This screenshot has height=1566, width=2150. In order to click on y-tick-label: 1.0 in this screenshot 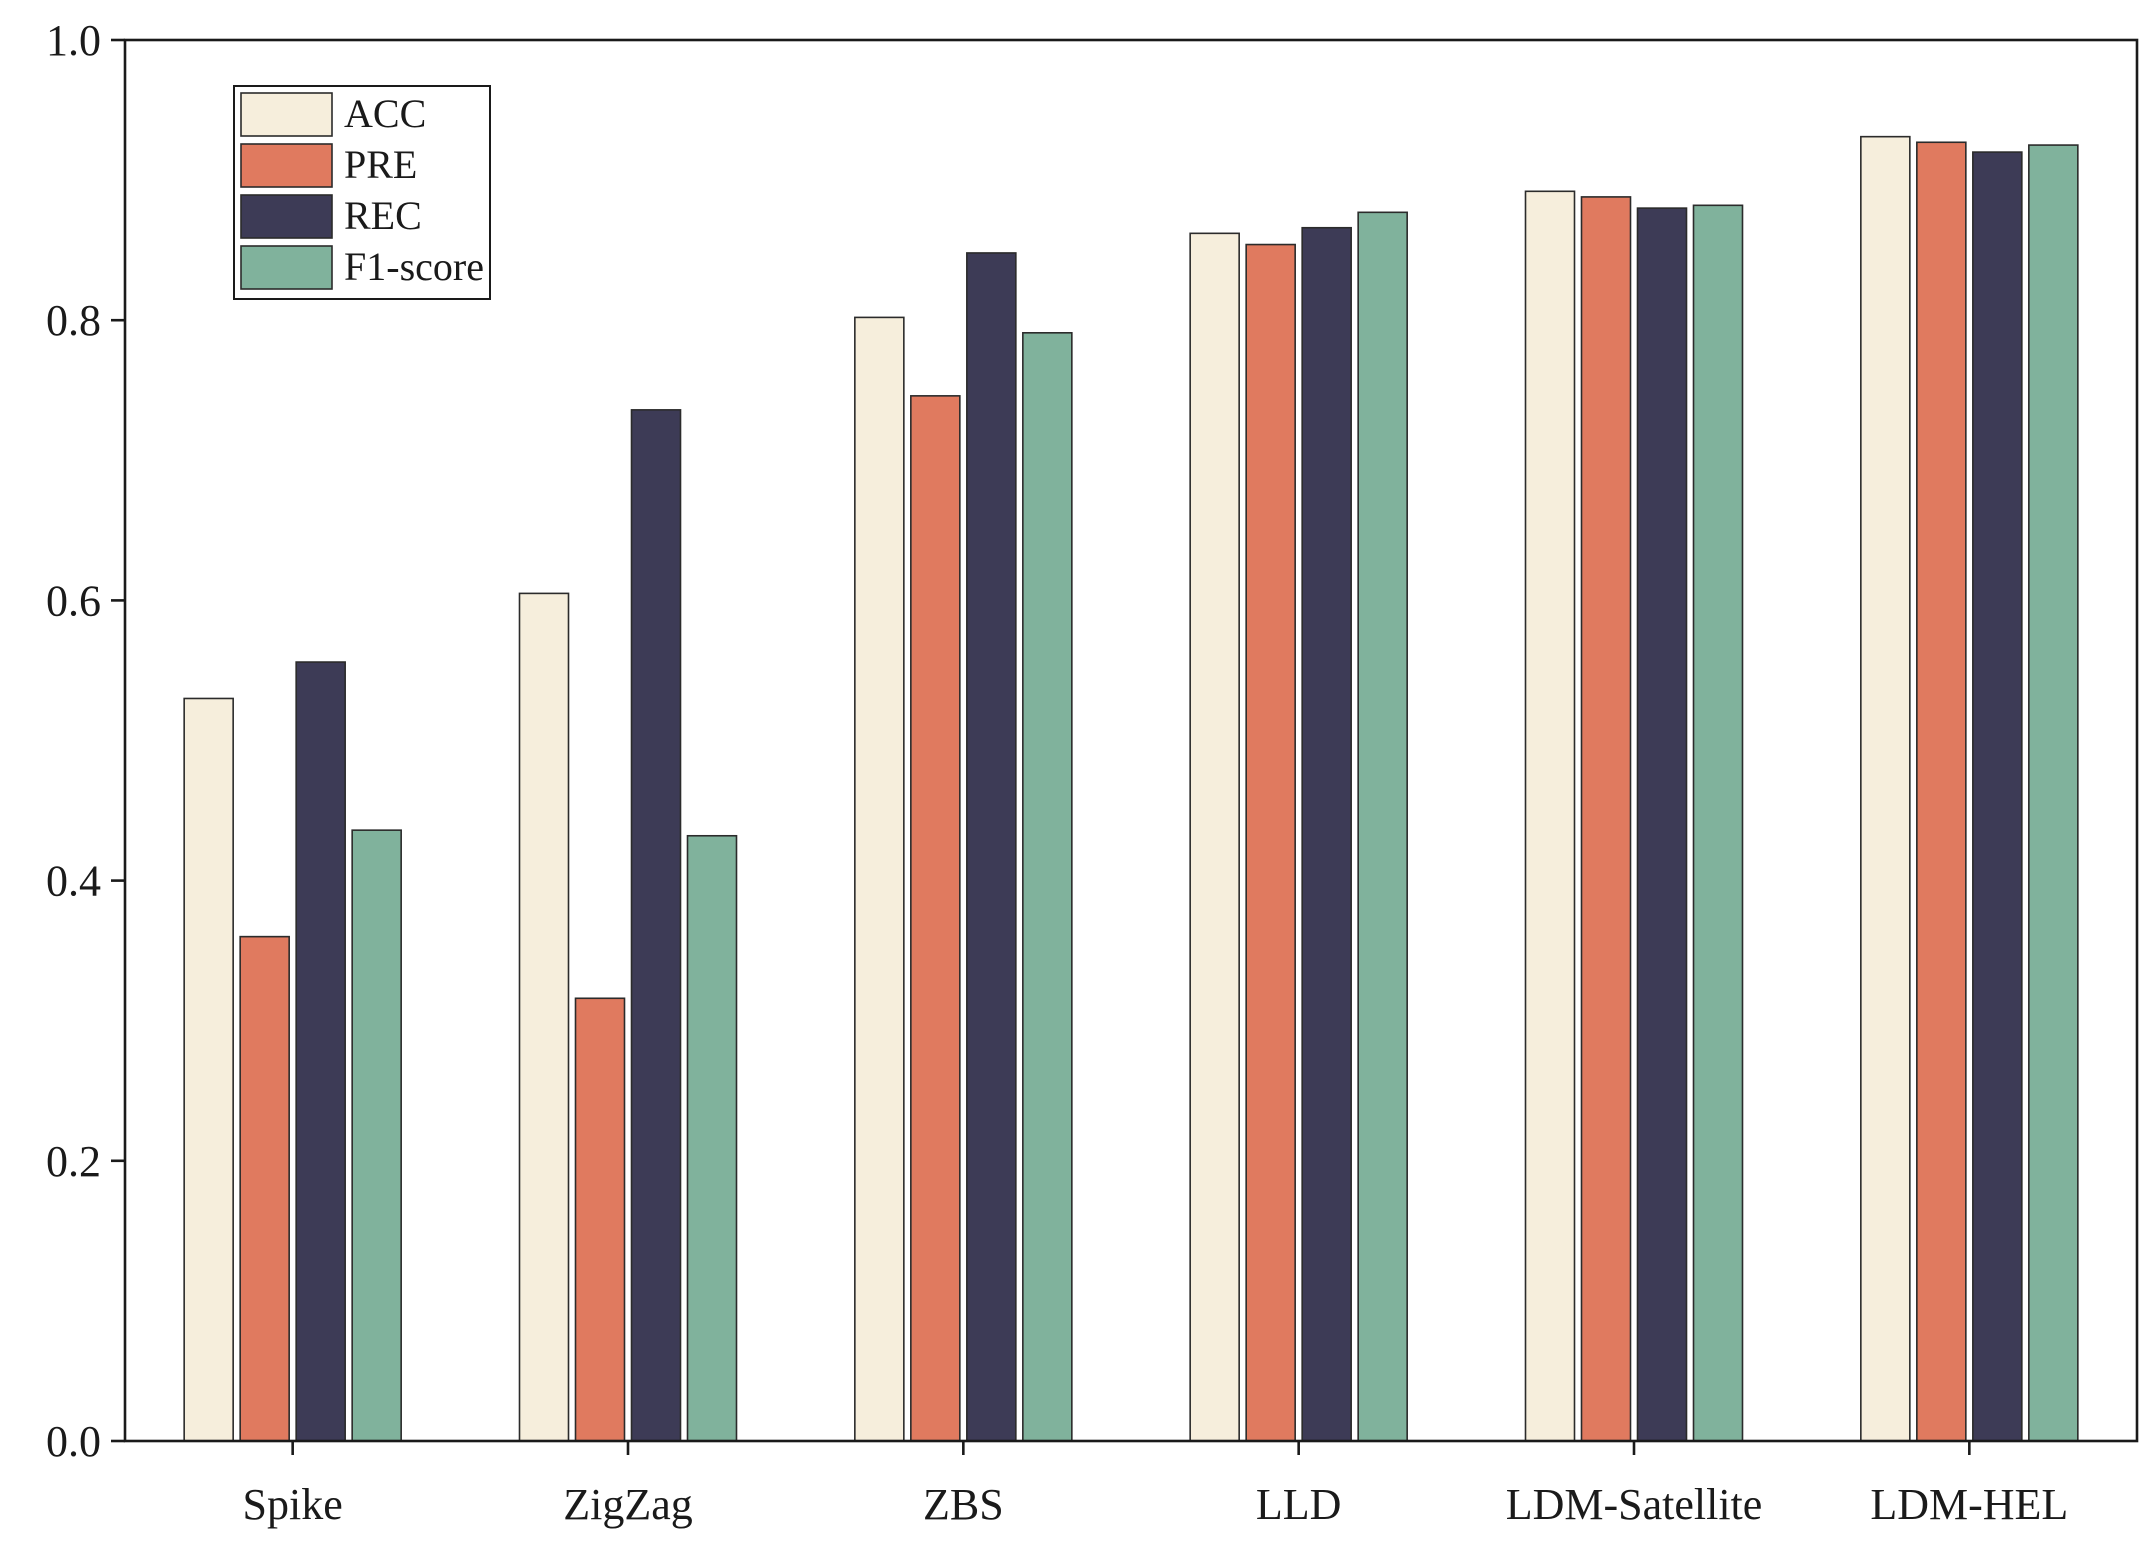, I will do `click(73, 40)`.